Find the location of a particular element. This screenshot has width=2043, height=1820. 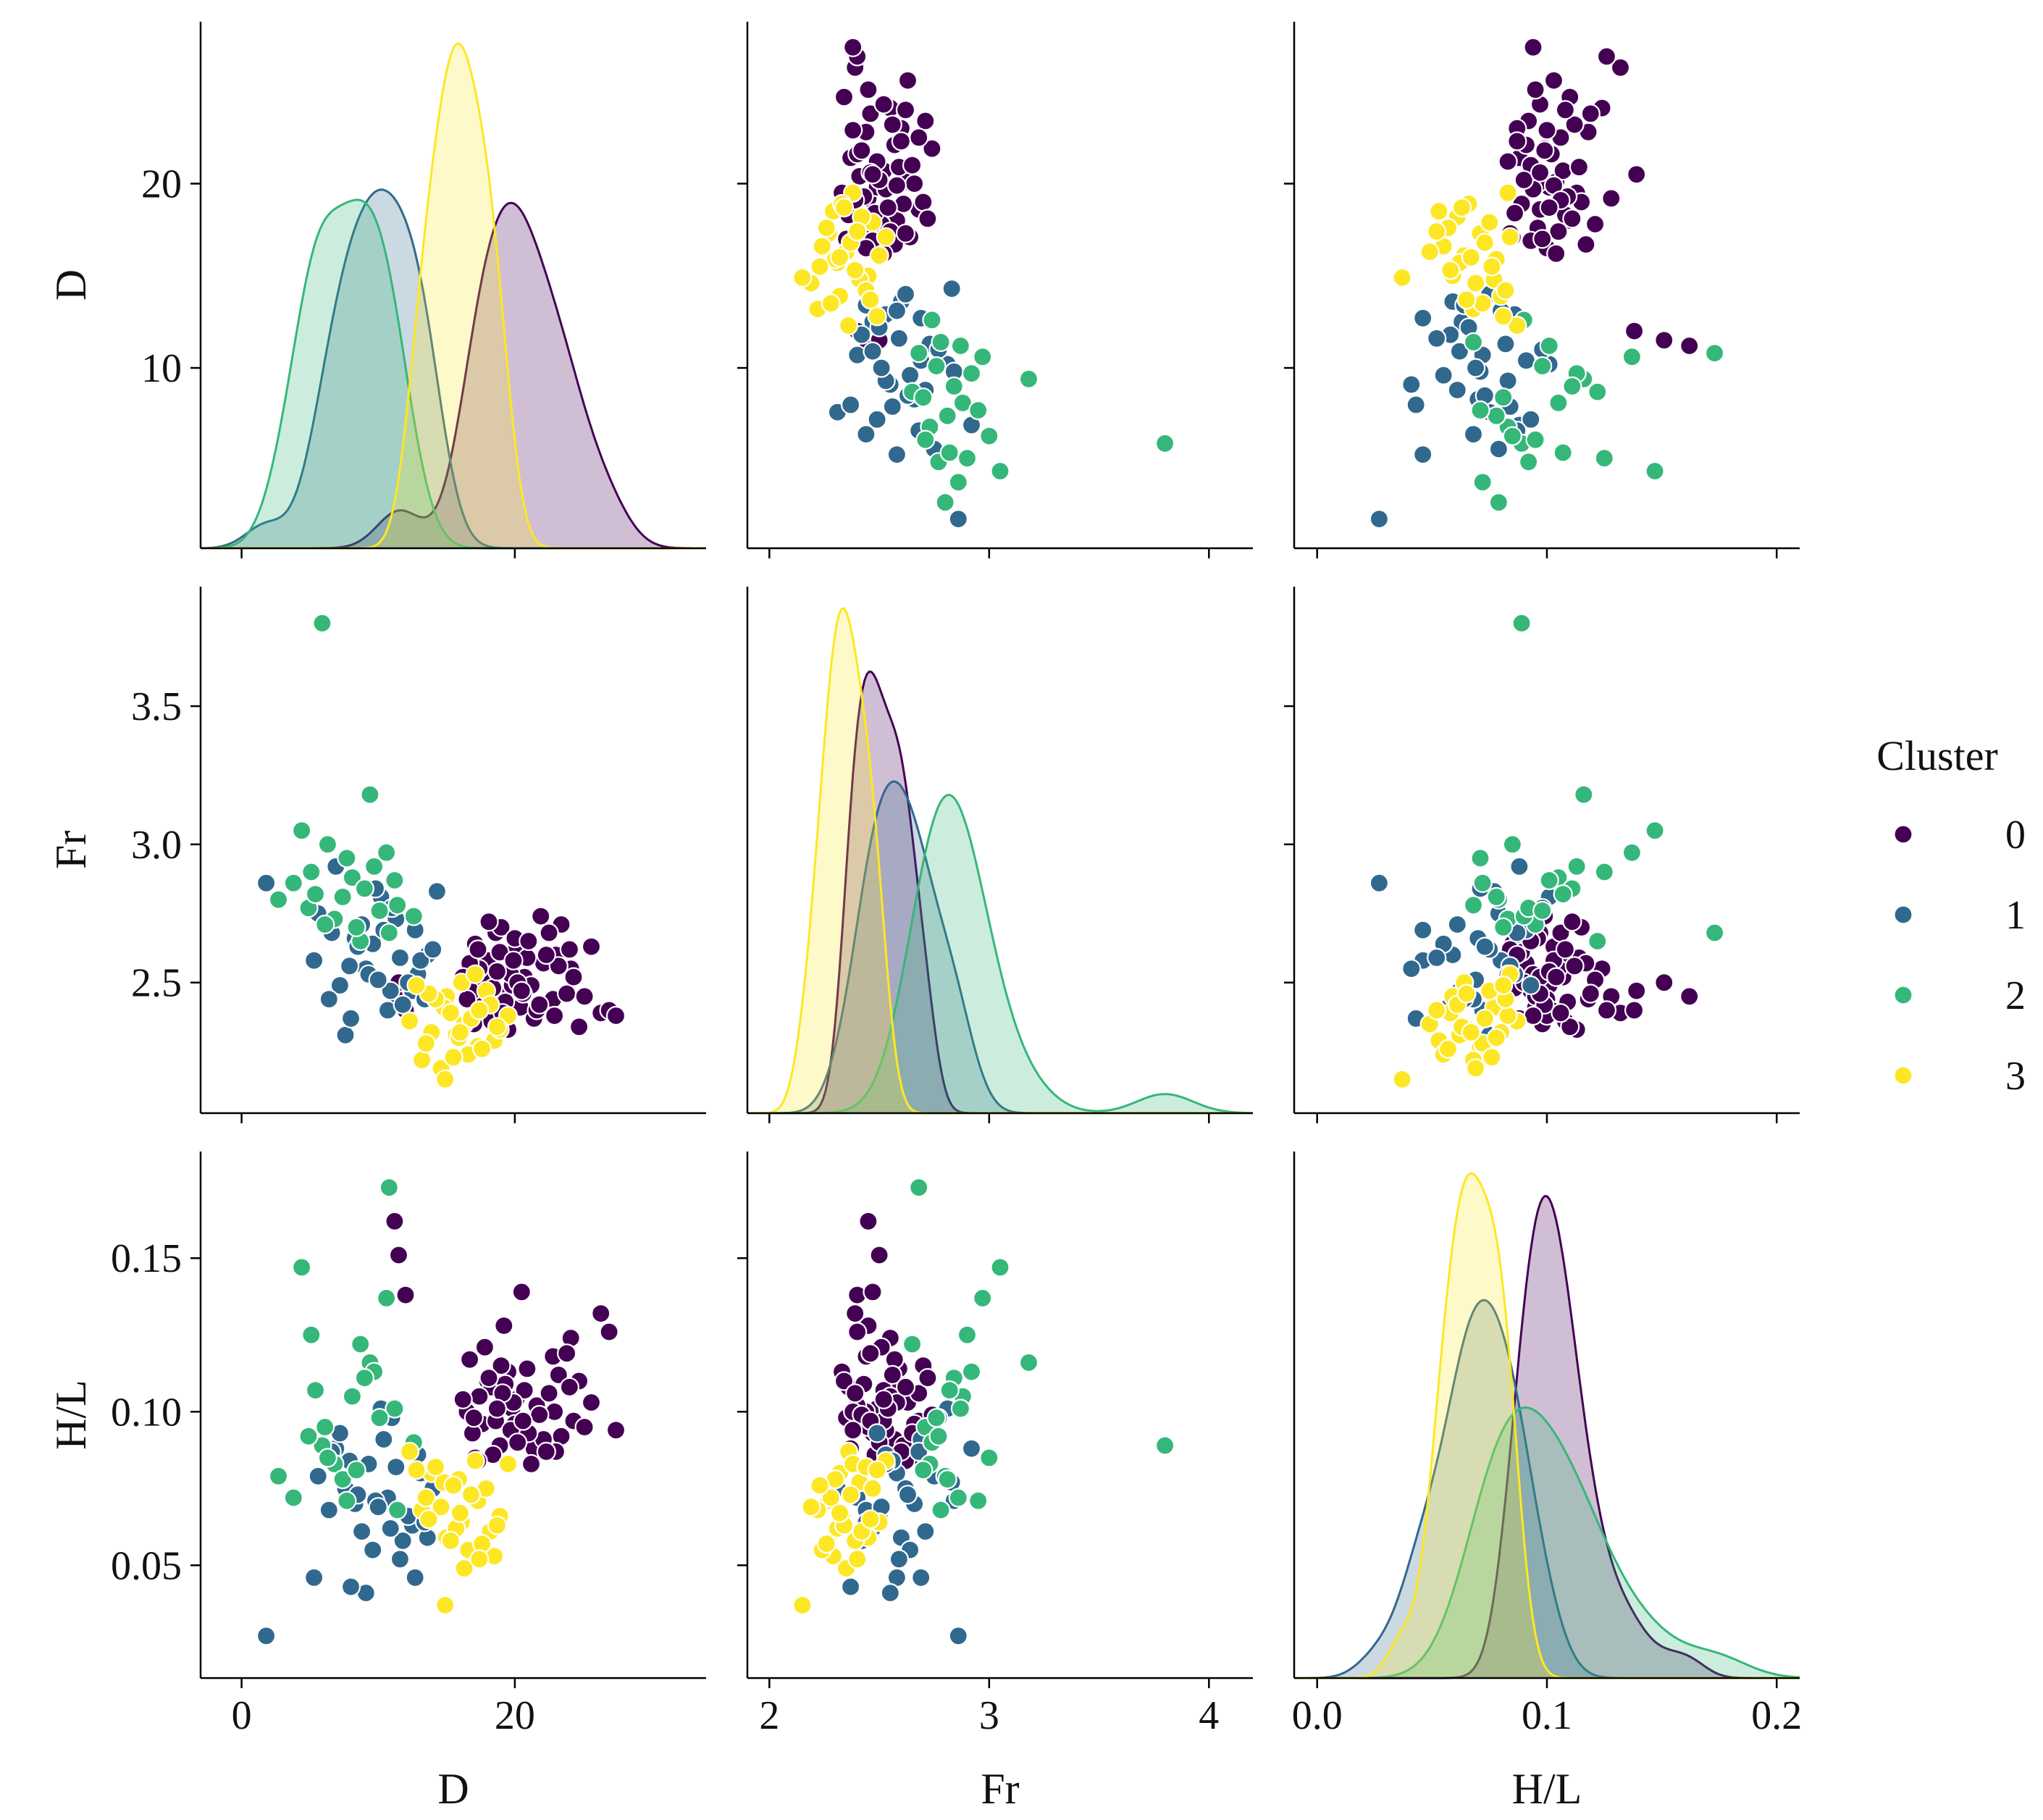

y-tick-label: 20 is located at coordinates (161, 184).